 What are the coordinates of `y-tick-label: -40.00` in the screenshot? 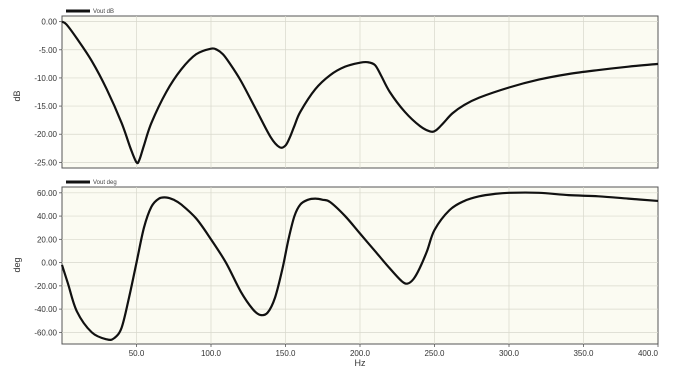 It's located at (45, 309).